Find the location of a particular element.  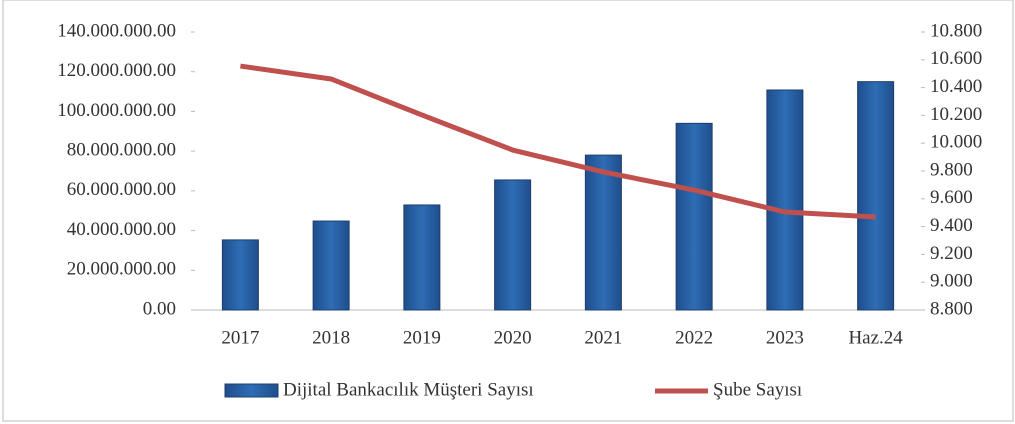

y2-tick-label: 9.000 is located at coordinates (951, 281).